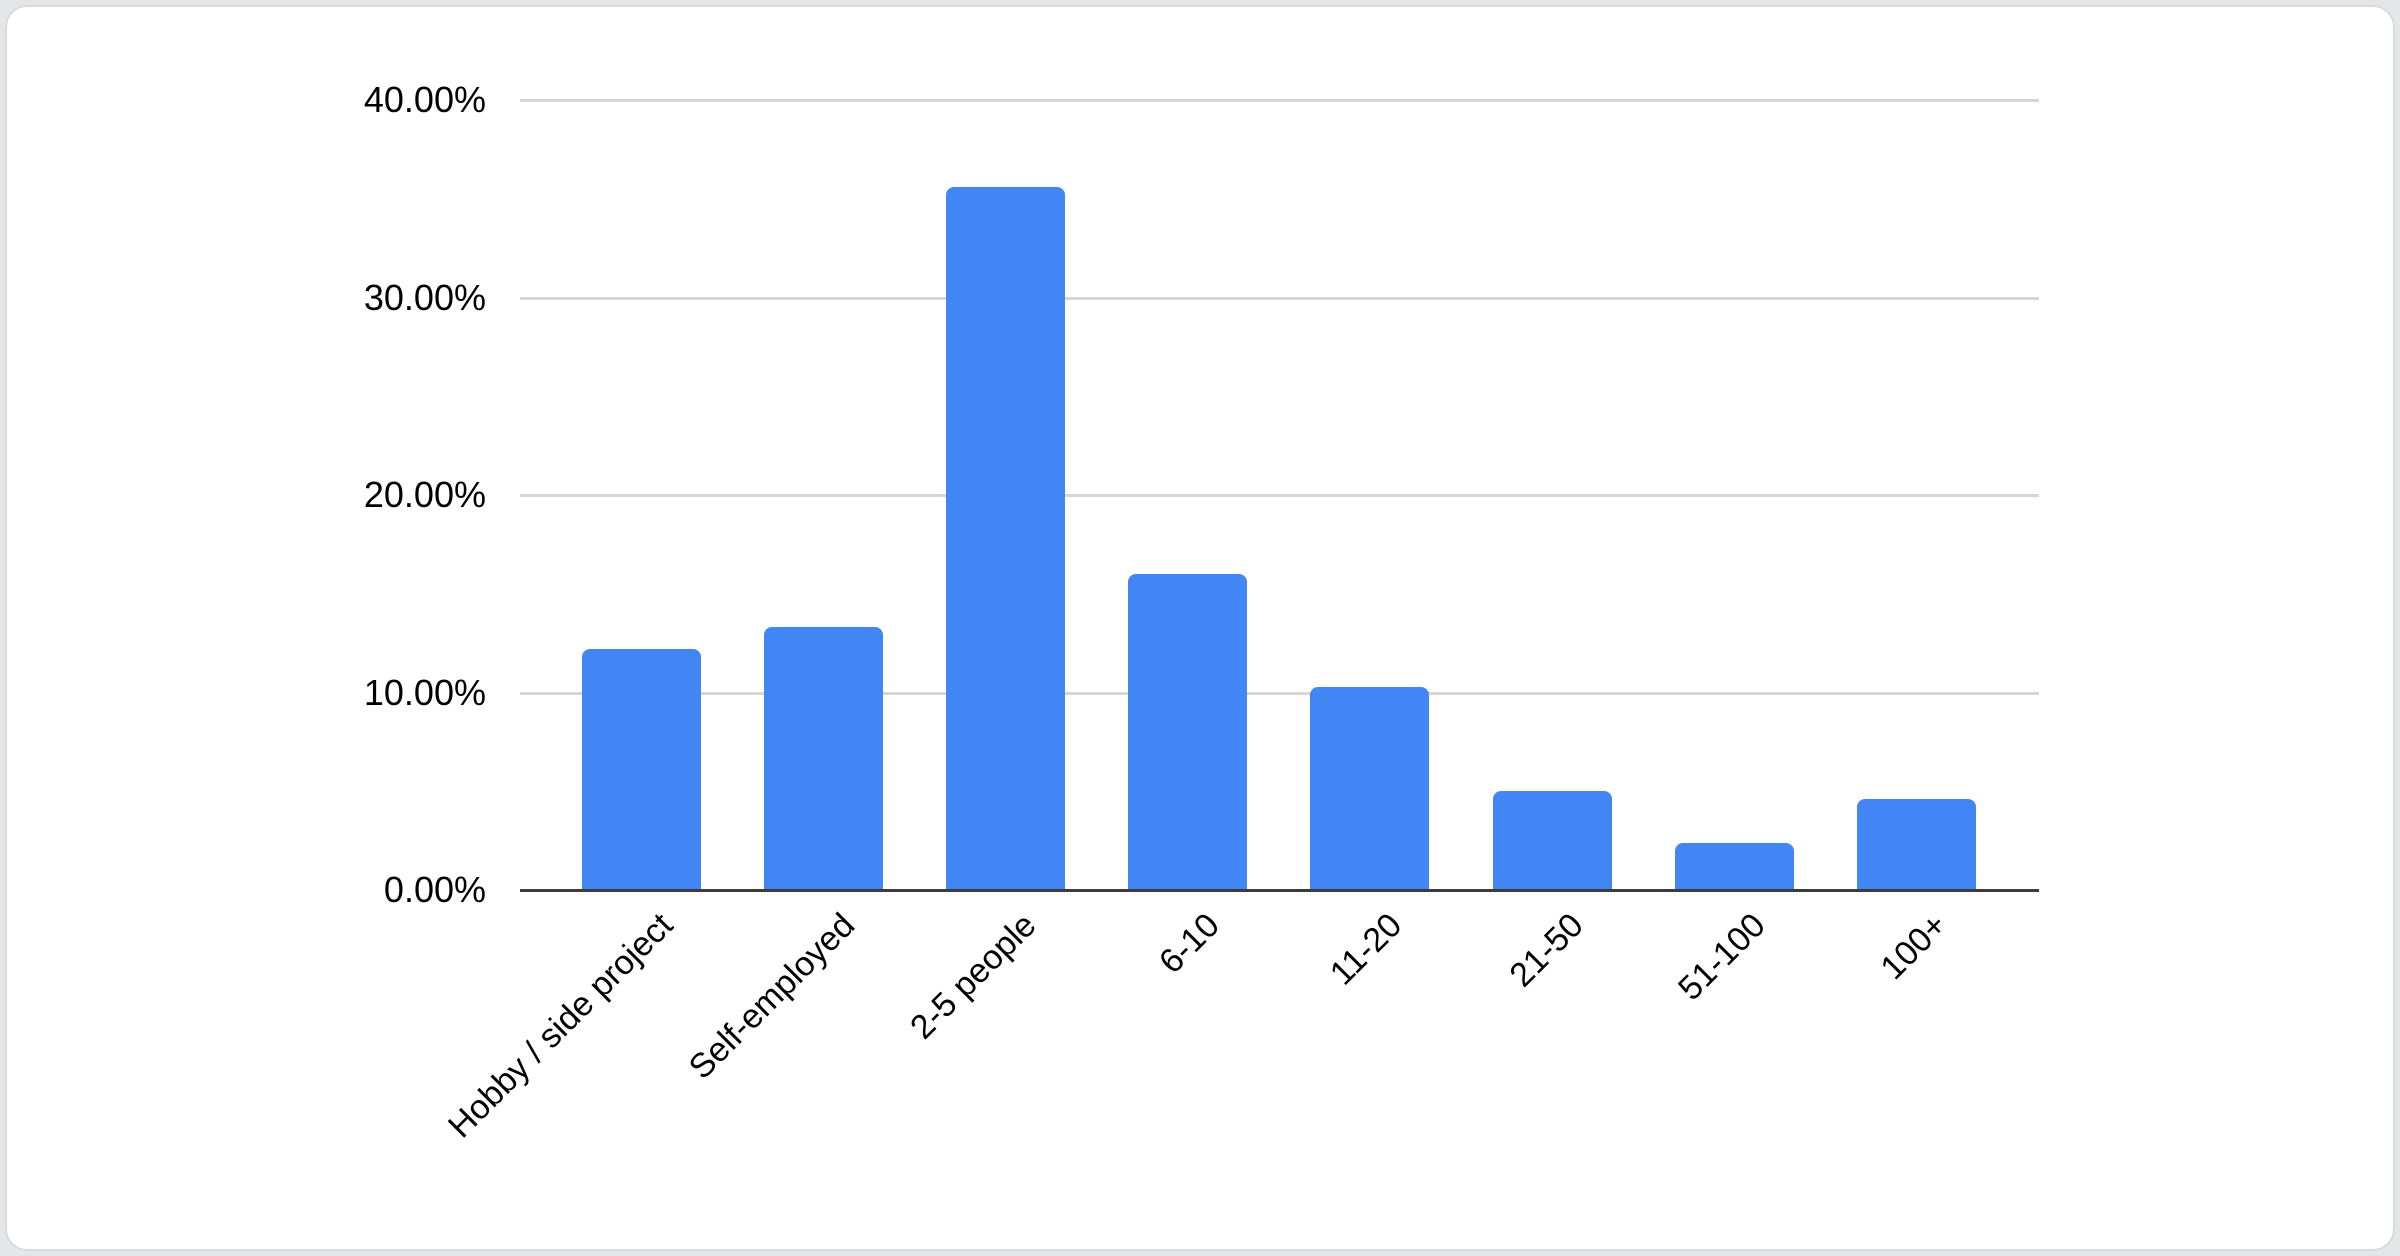  What do you see at coordinates (771, 996) in the screenshot?
I see `x-axis-category-label: Self-employed` at bounding box center [771, 996].